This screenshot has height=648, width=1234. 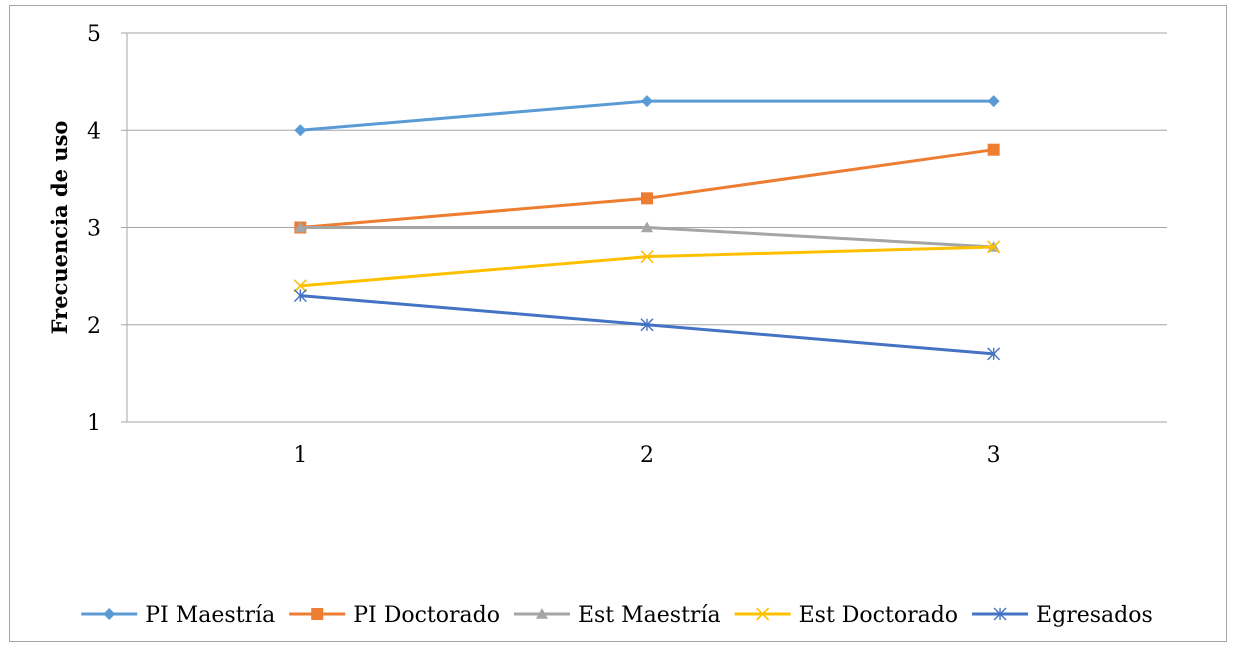 What do you see at coordinates (649, 615) in the screenshot?
I see `legend-label: Est Maestría` at bounding box center [649, 615].